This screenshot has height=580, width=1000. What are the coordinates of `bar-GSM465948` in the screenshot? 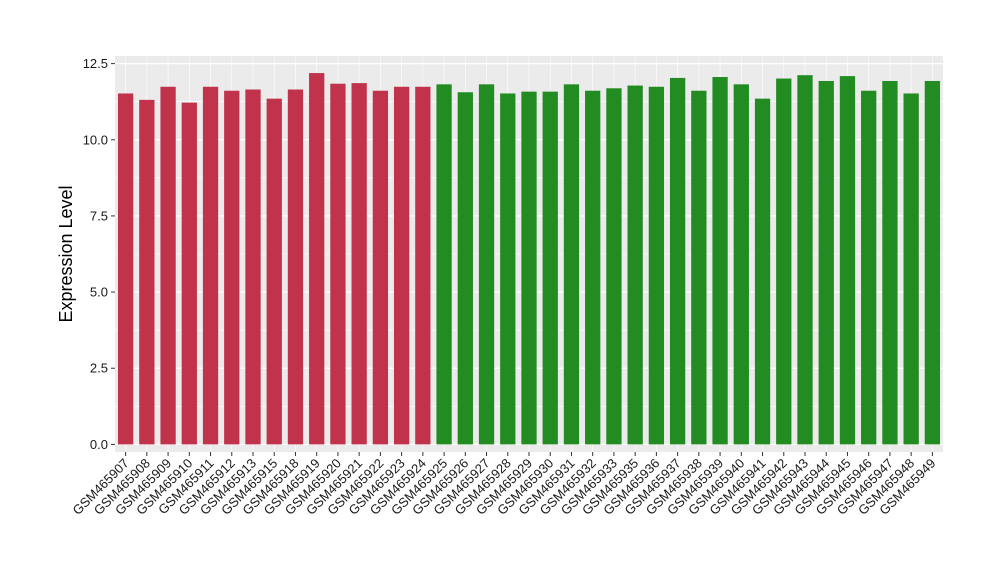 It's located at (911, 269).